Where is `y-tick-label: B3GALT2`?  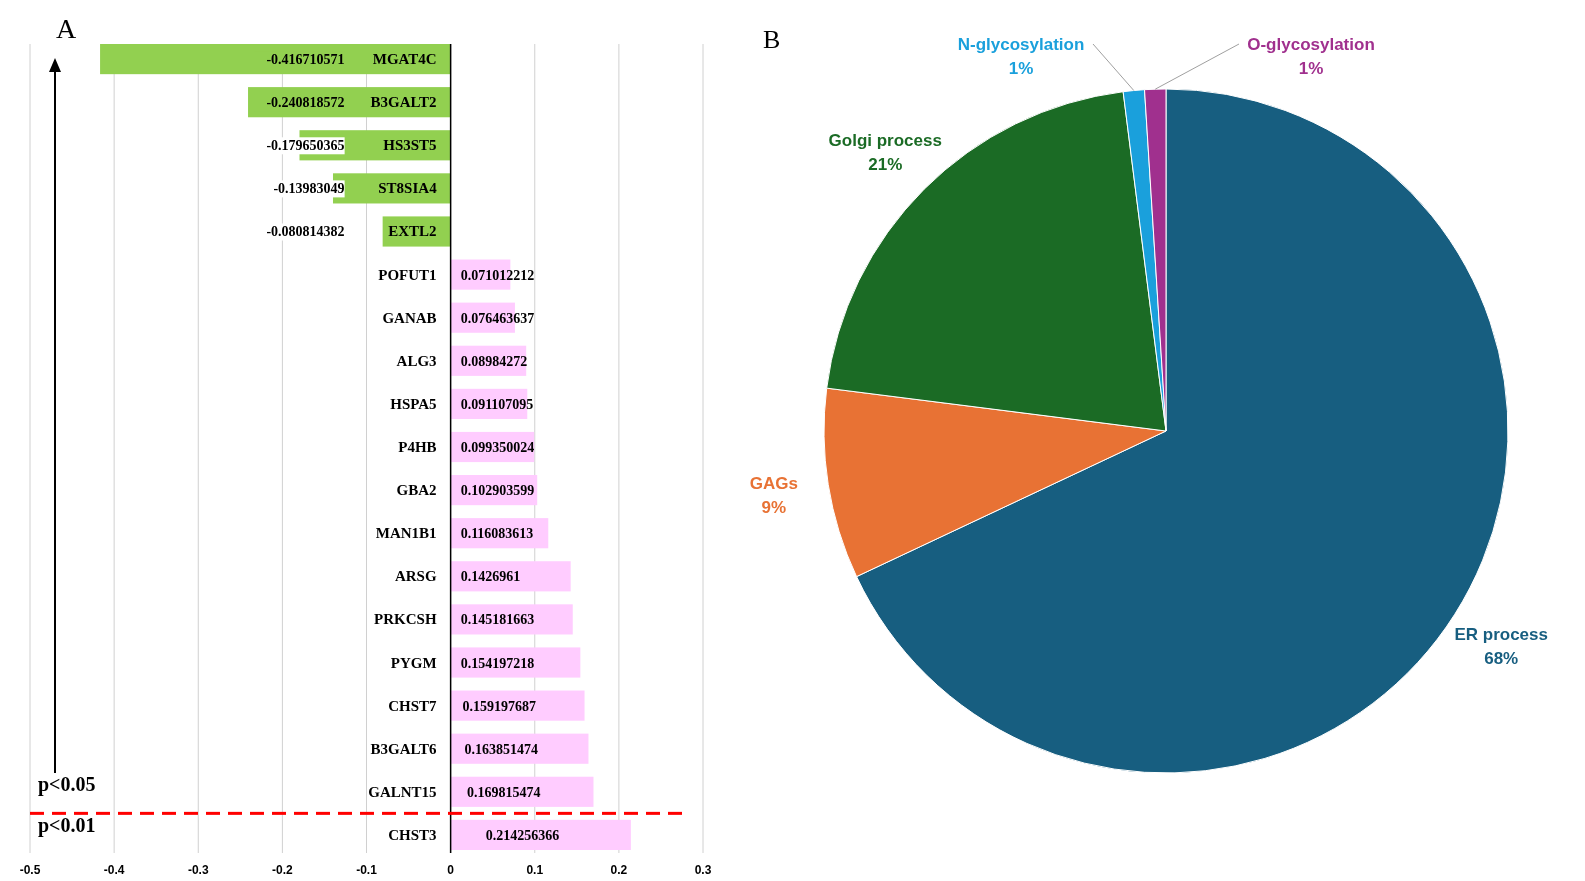
y-tick-label: B3GALT2 is located at coordinates (403, 102).